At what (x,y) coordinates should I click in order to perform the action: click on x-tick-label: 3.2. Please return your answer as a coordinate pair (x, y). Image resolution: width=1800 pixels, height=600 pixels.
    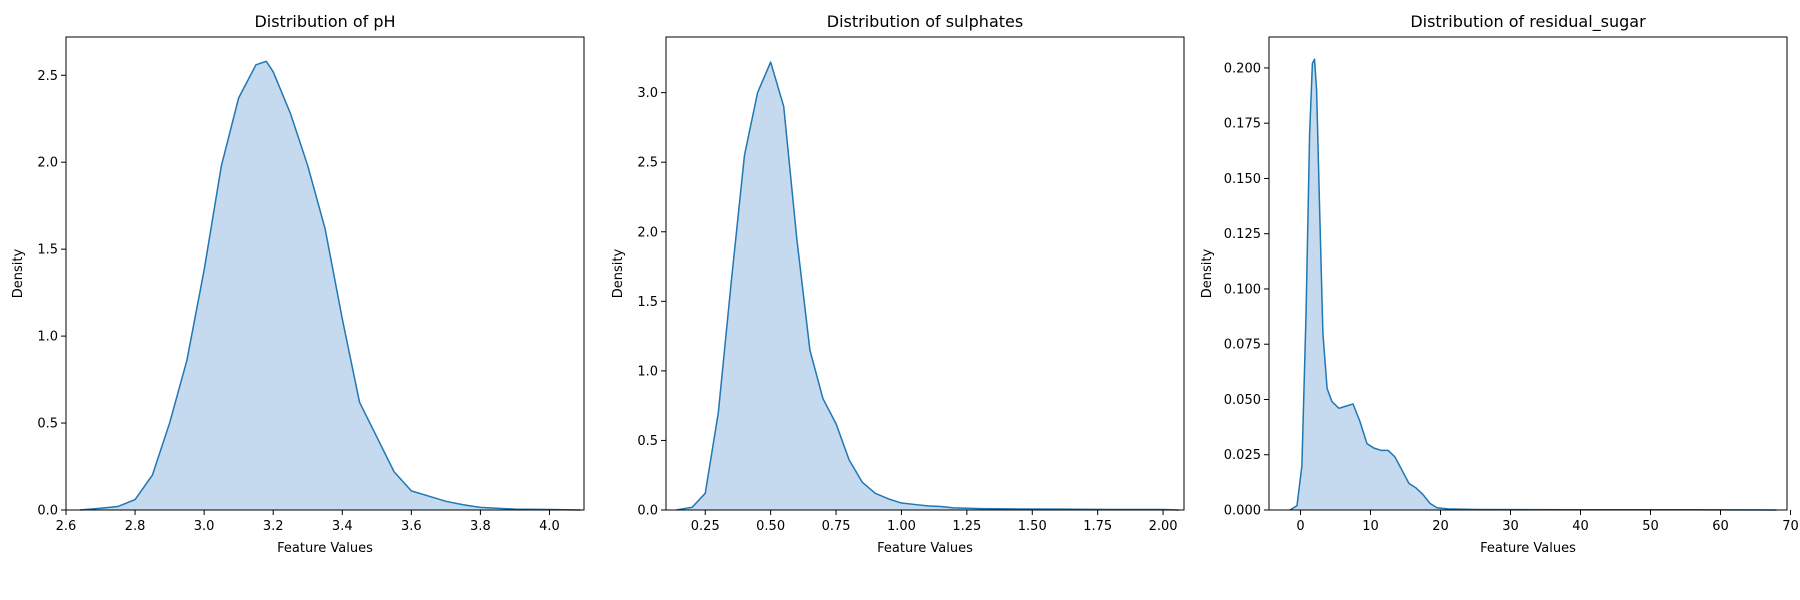
    Looking at the image, I should click on (273, 526).